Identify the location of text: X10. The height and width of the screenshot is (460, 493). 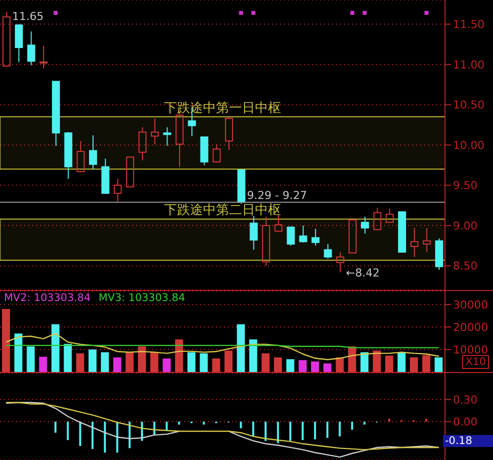
(475, 362).